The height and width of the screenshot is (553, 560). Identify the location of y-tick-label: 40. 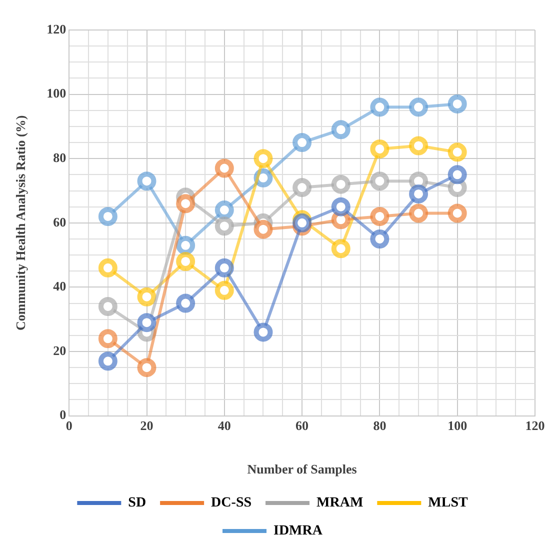
(59, 286).